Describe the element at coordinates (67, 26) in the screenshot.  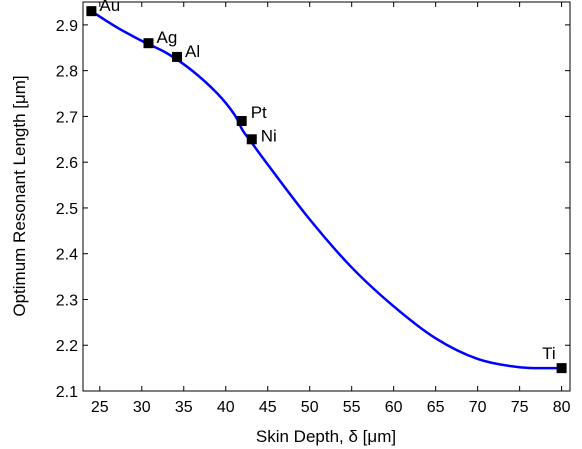
I see `y-tick-label: 2.9` at that location.